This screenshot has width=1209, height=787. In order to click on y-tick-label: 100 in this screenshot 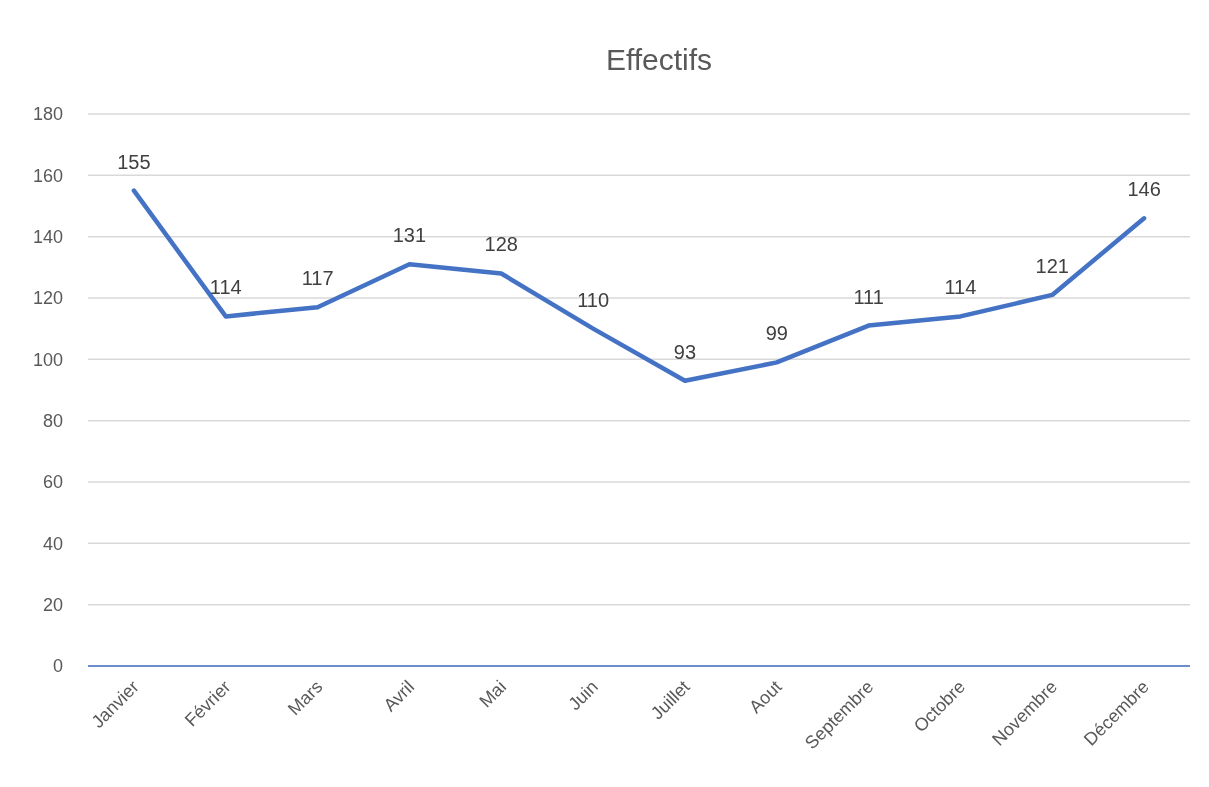, I will do `click(47, 359)`.